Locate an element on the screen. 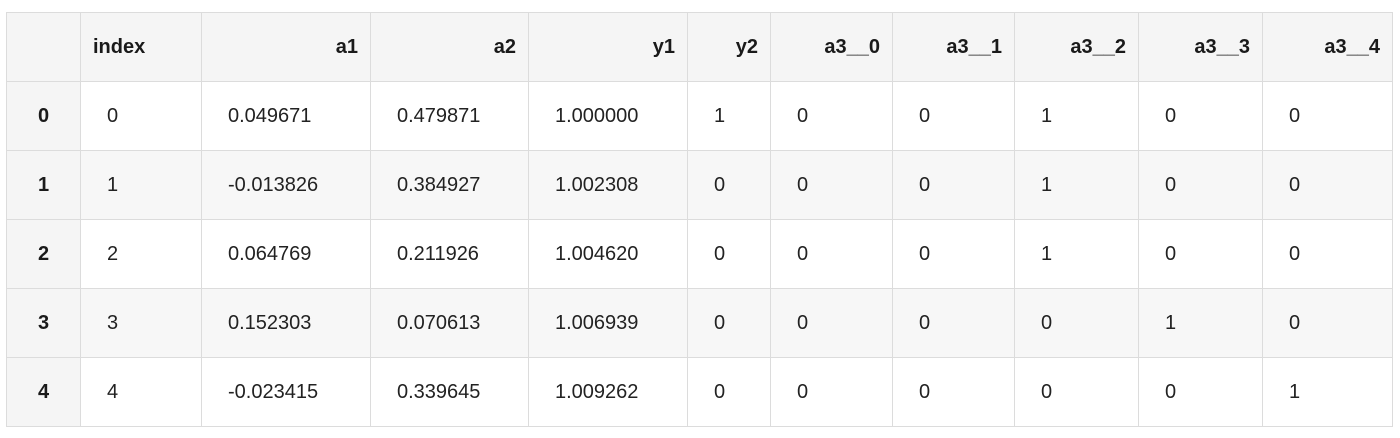 Image resolution: width=1400 pixels, height=438 pixels. cell-y1: 1.004620 is located at coordinates (608, 254).